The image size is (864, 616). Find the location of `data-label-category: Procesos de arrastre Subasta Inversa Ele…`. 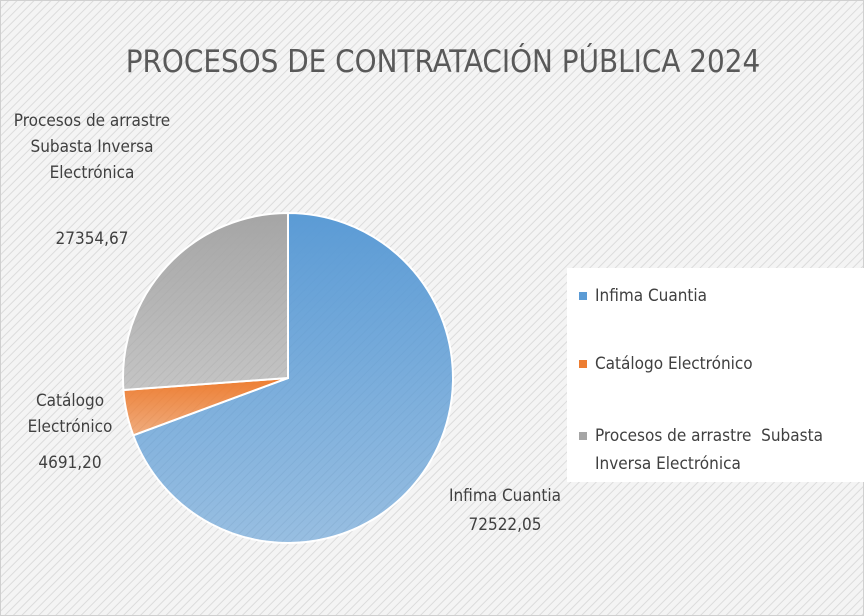

data-label-category: Procesos de arrastre Subasta Inversa Ele… is located at coordinates (92, 147).